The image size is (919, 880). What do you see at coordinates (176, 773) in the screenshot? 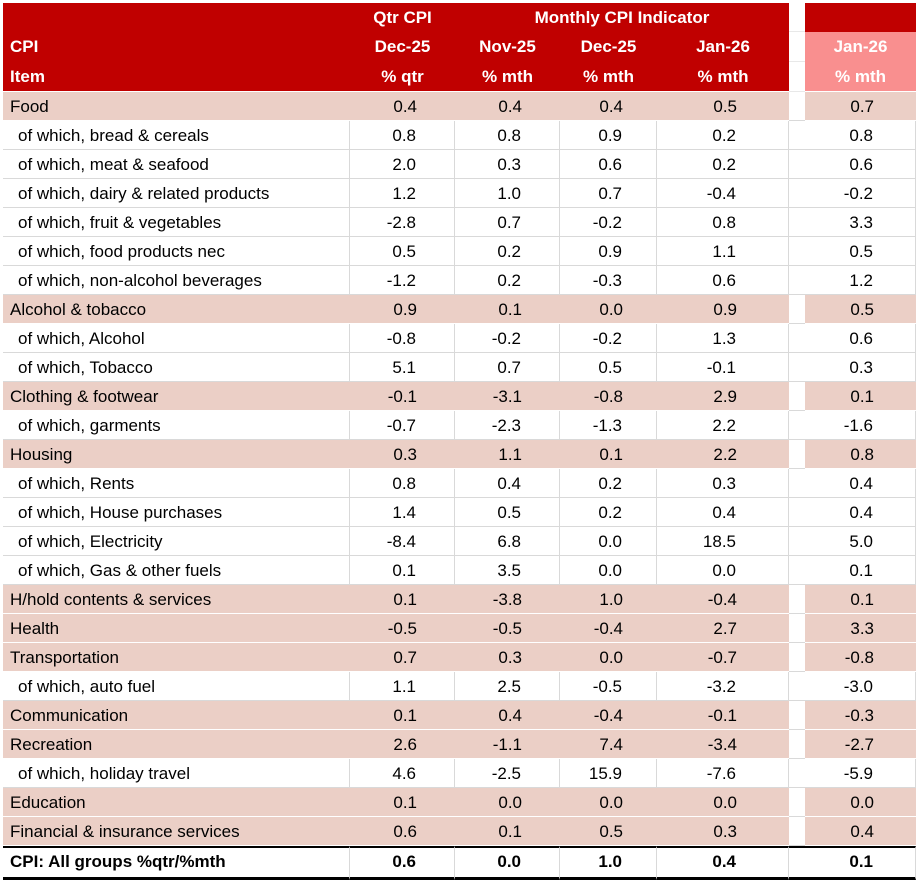
I see `item-cell: of which, holiday travel` at bounding box center [176, 773].